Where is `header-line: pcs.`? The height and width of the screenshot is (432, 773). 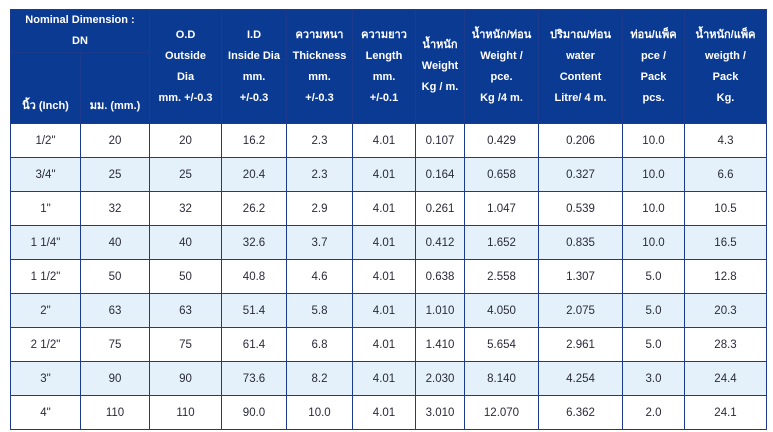 header-line: pcs. is located at coordinates (653, 97).